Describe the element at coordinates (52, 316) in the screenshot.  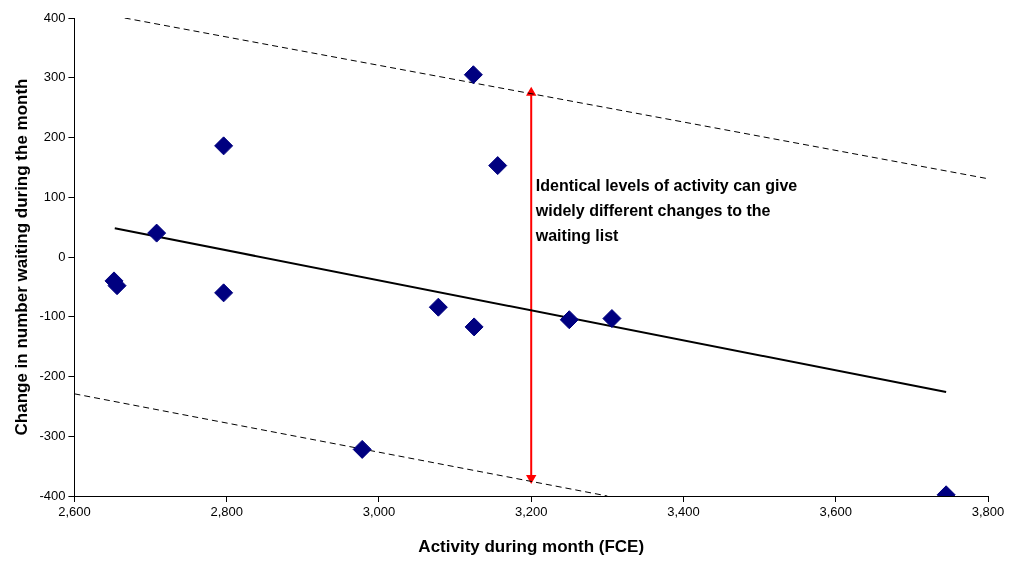
I see `y-tick-label: -100` at that location.